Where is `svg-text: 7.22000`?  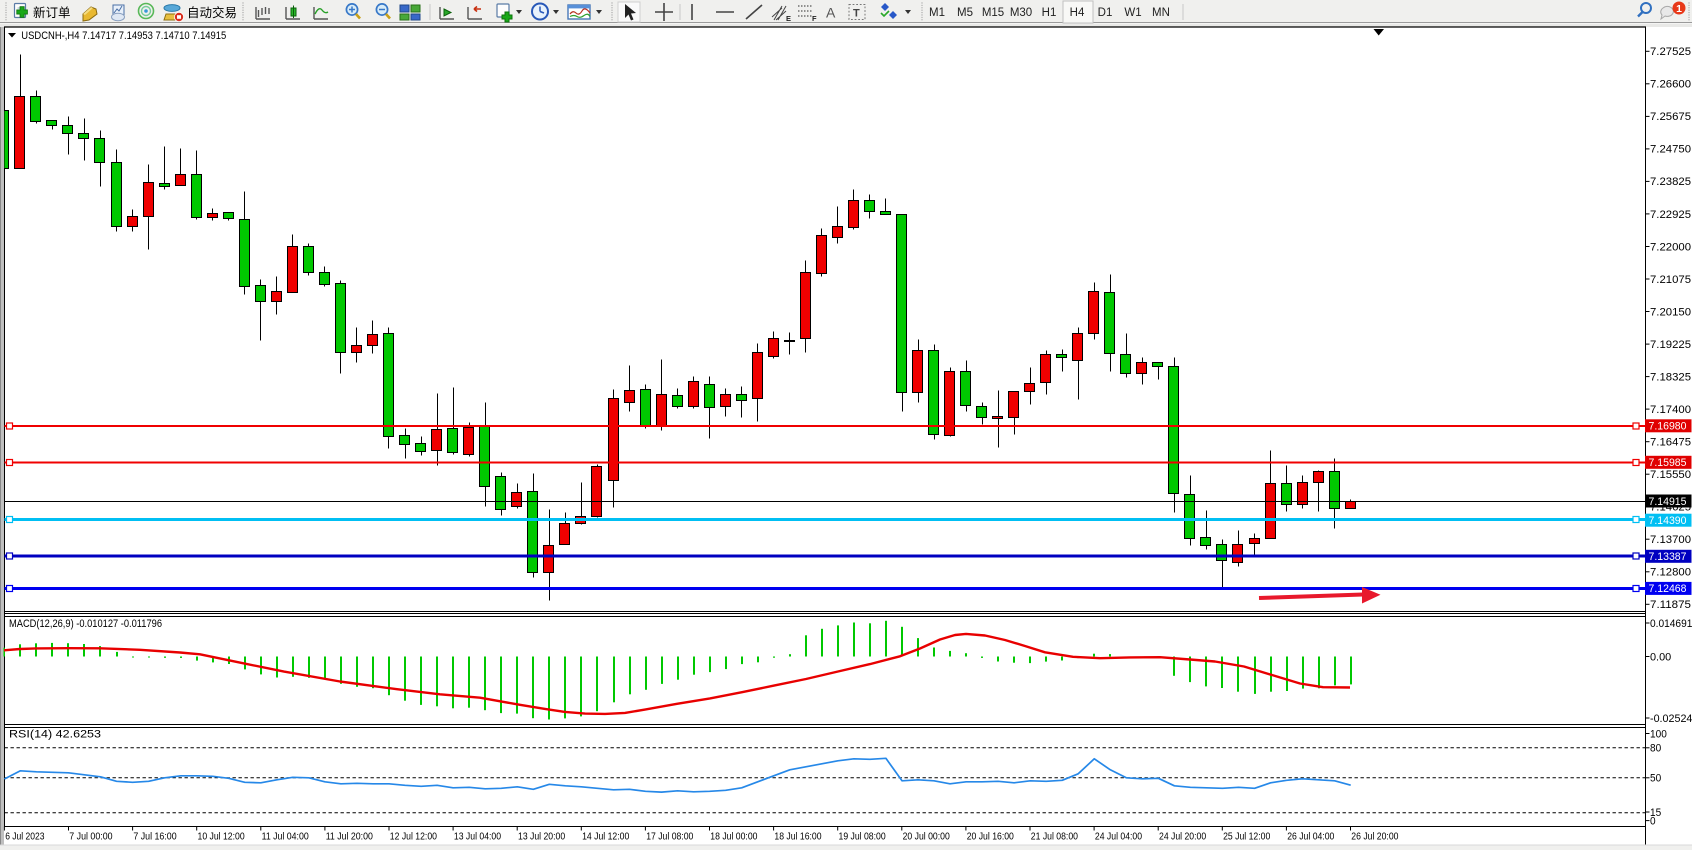
svg-text: 7.22000 is located at coordinates (1670, 247).